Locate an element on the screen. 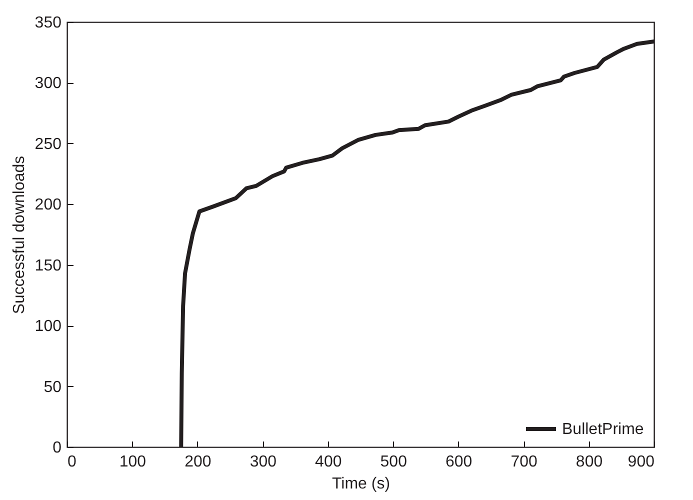 This screenshot has height=500, width=693. x-tick-label: 400 is located at coordinates (328, 462).